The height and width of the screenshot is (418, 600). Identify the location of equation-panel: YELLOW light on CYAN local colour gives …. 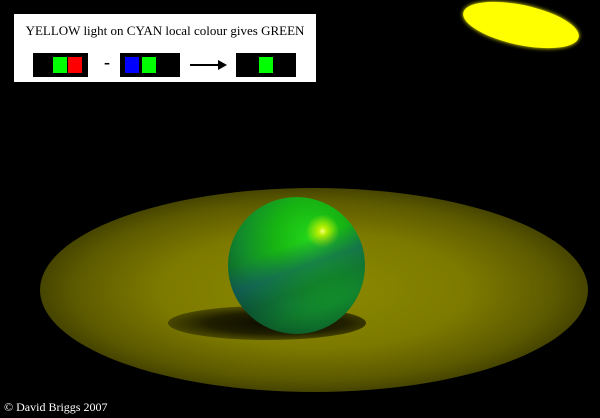
(165, 48).